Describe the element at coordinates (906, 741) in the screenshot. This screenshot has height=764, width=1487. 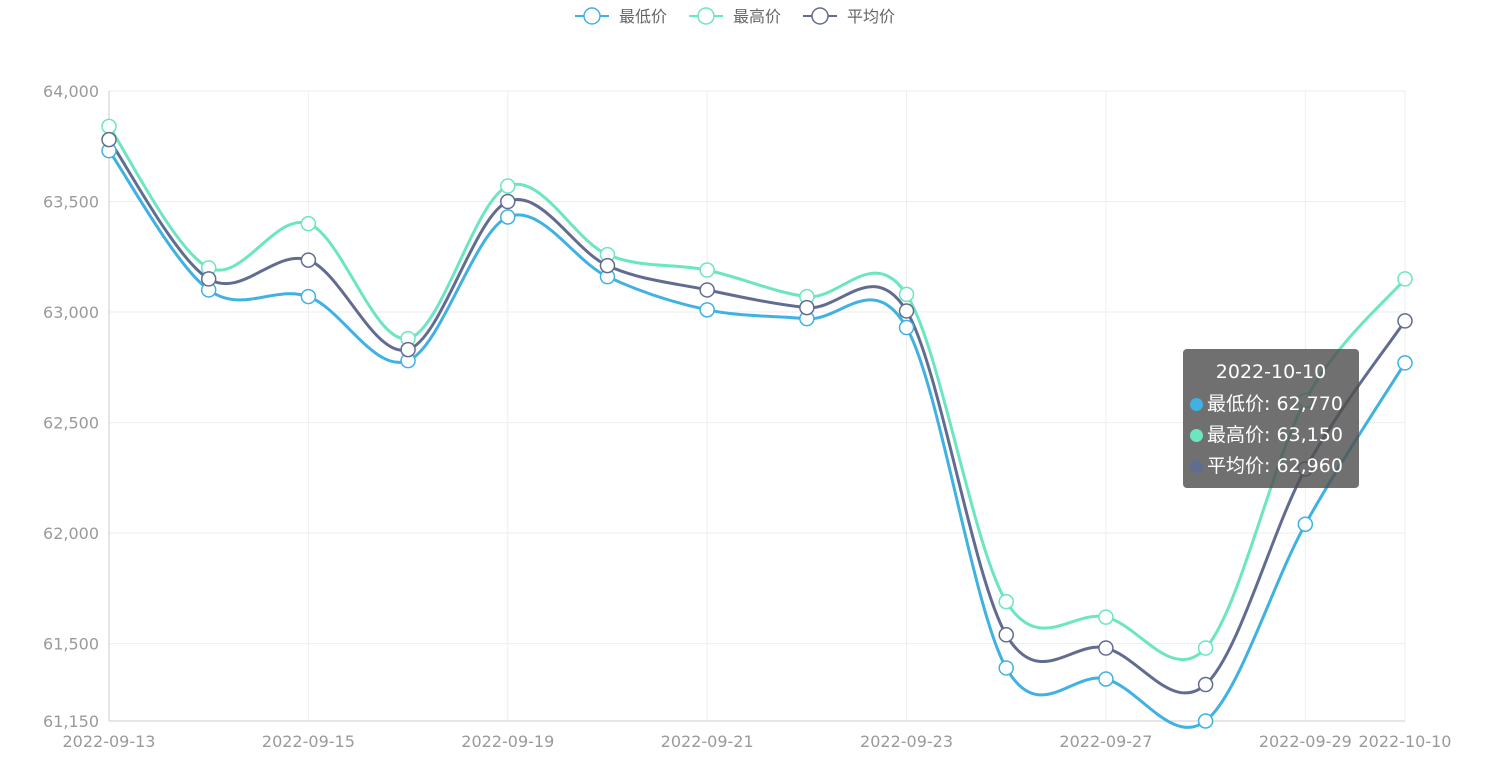
I see `x-tick-label: 2022-09-23` at that location.